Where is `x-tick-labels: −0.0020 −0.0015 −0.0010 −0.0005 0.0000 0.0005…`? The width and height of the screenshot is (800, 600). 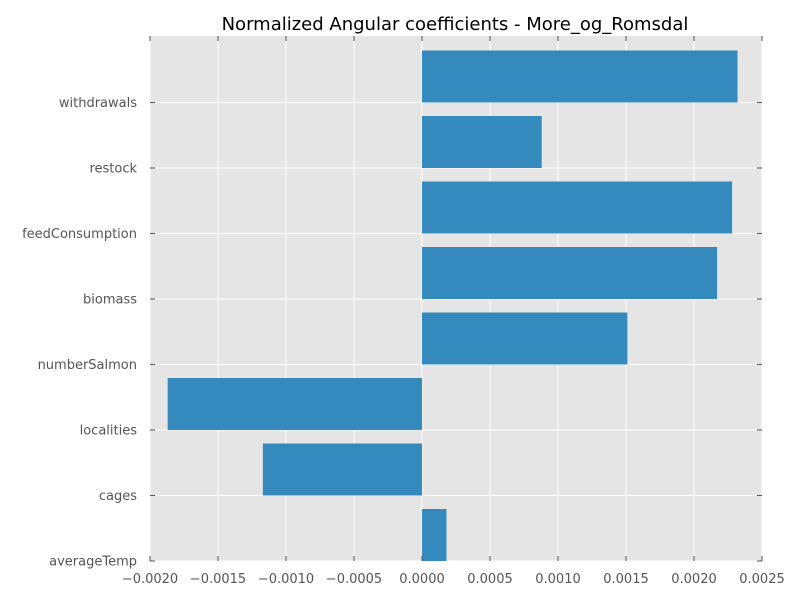 x-tick-labels: −0.0020 −0.0015 −0.0010 −0.0005 0.0000 0.0005… is located at coordinates (453, 579).